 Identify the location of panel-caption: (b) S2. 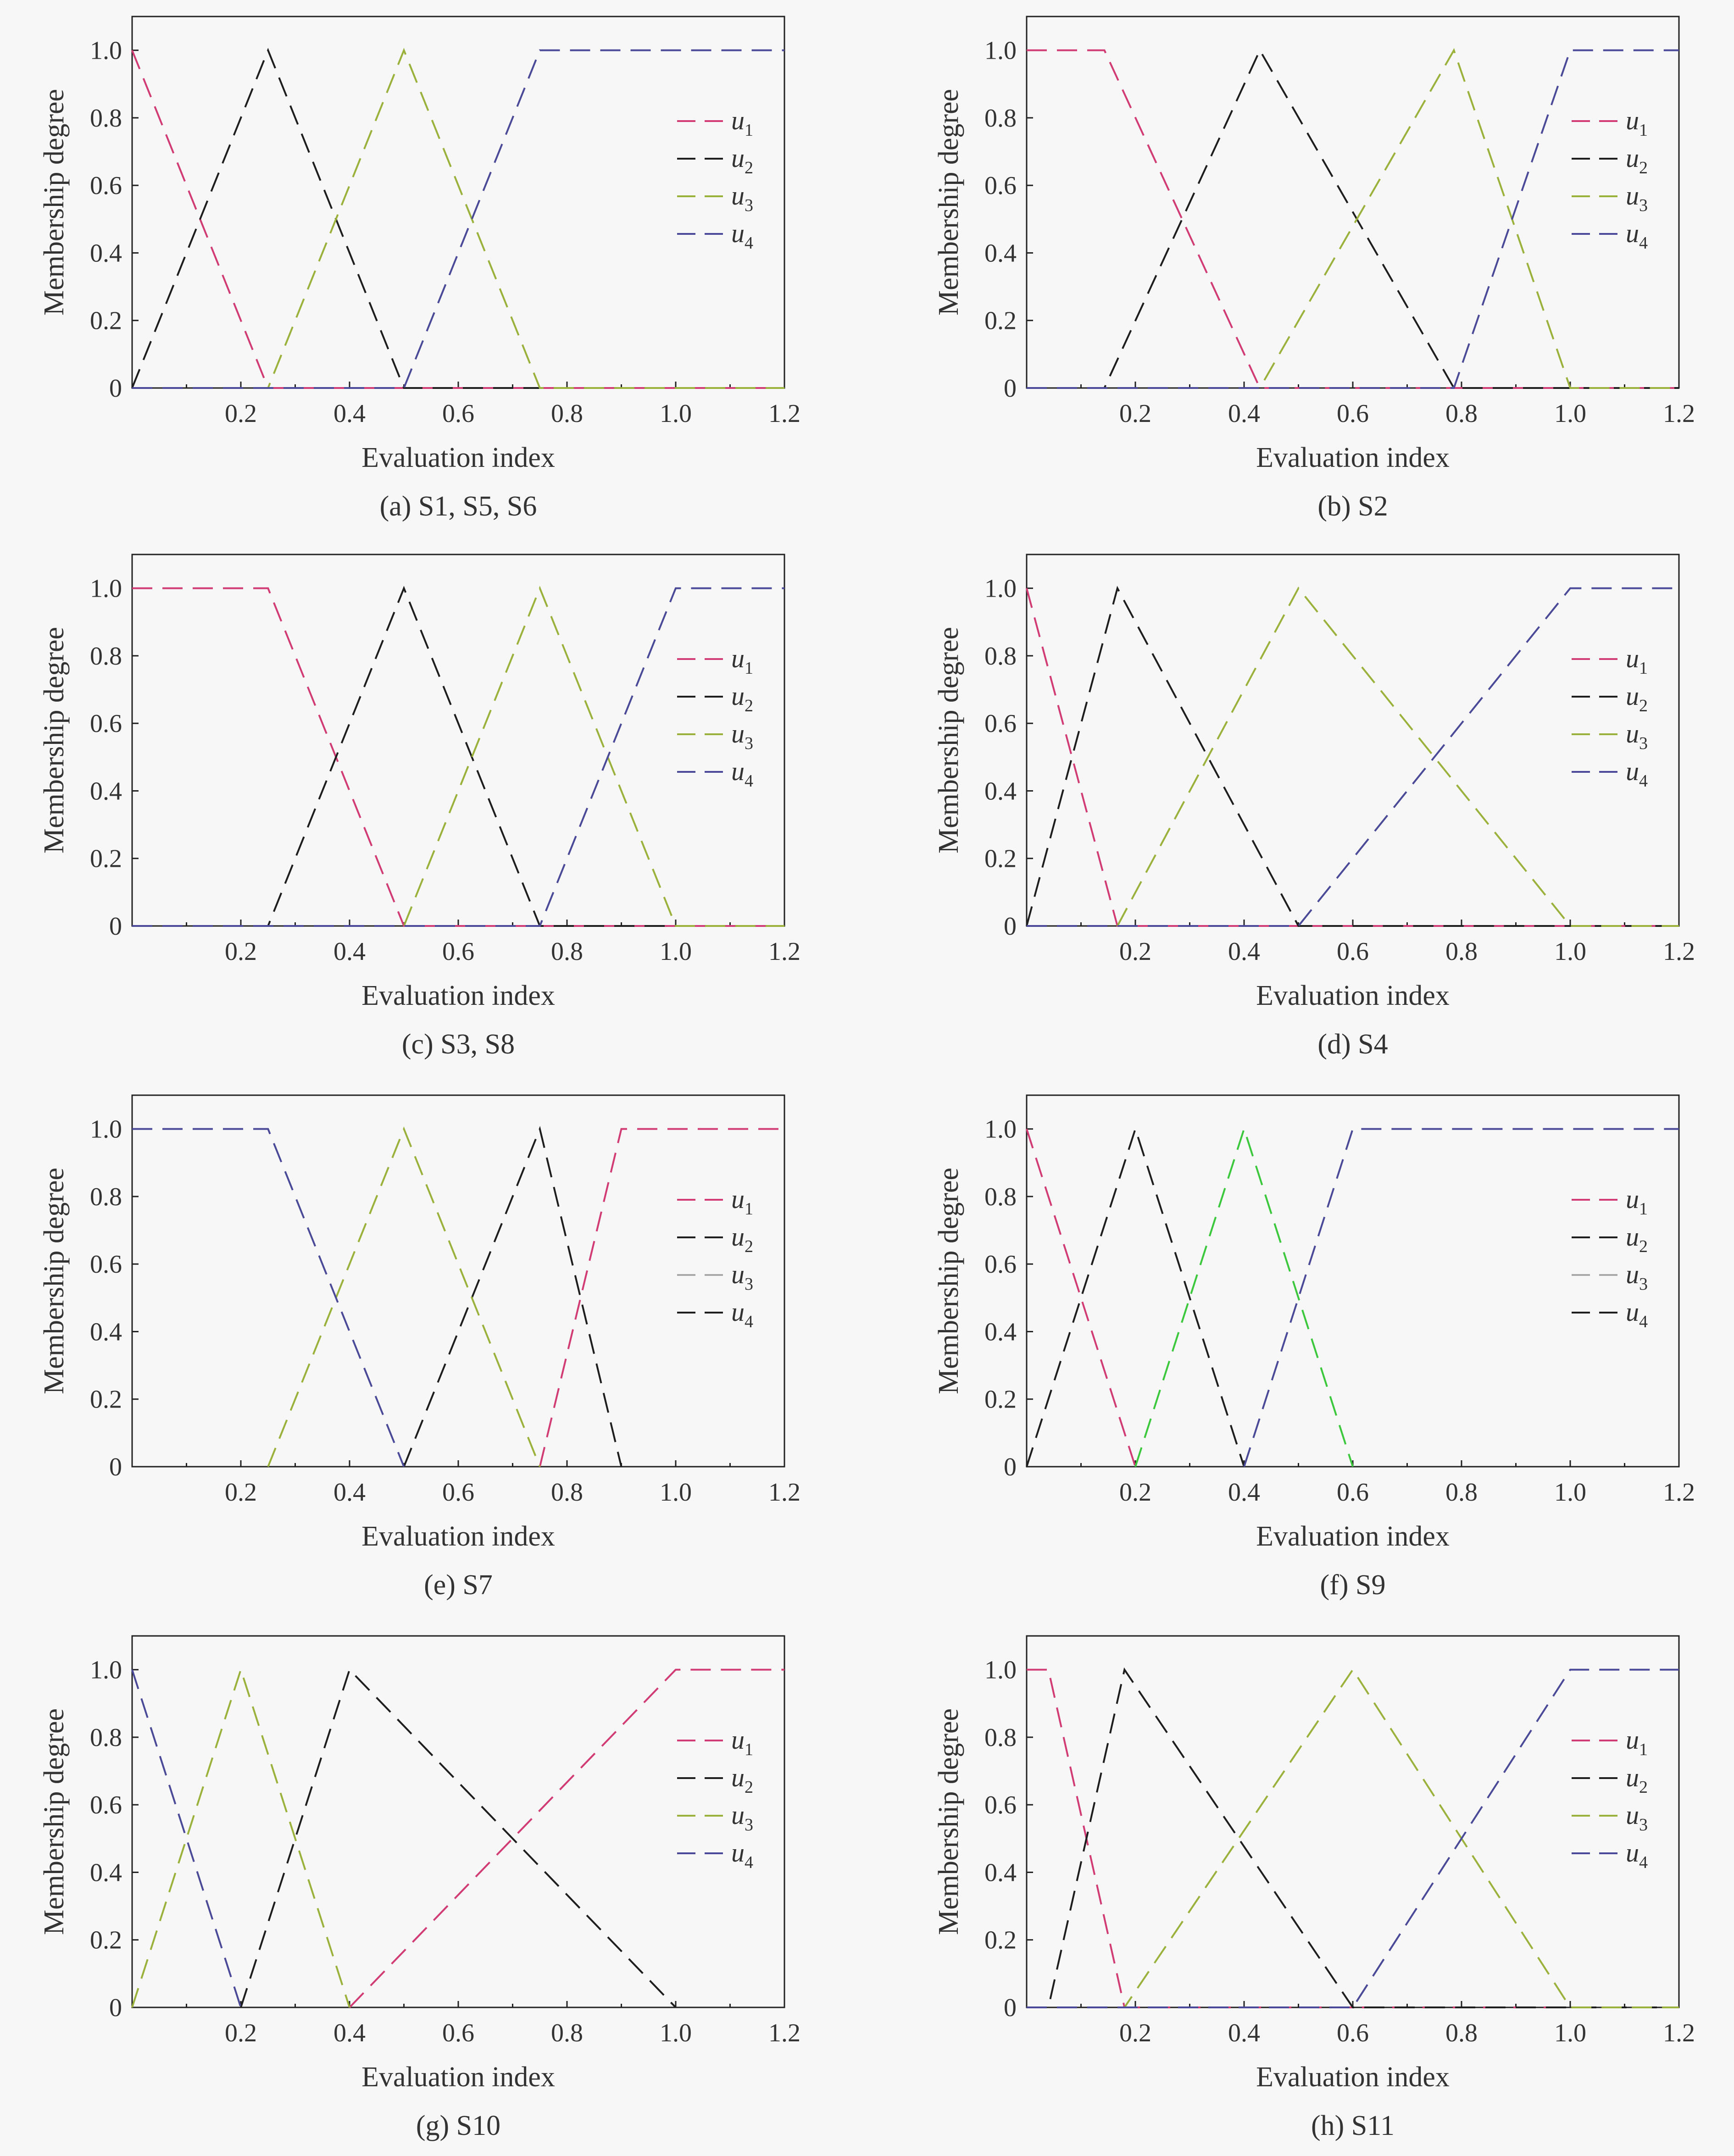
(1352, 506).